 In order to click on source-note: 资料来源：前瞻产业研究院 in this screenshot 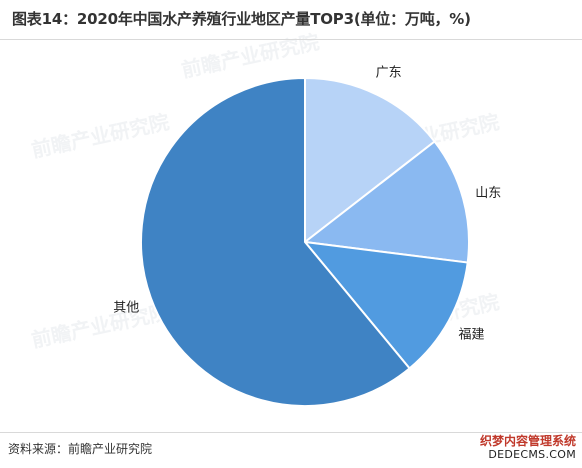, I will do `click(80, 449)`.